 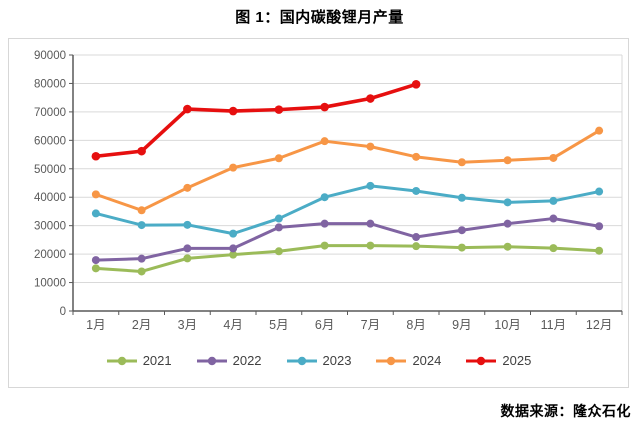 I want to click on x-tick-label: 4月, so click(x=232, y=325).